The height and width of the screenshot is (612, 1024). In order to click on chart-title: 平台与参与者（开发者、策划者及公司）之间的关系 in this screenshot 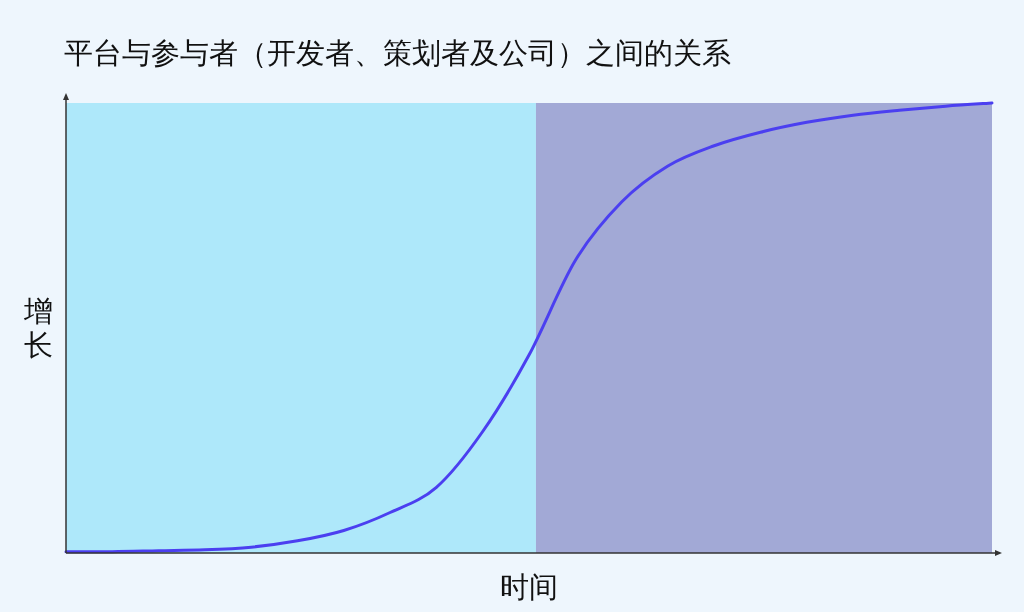, I will do `click(397, 53)`.